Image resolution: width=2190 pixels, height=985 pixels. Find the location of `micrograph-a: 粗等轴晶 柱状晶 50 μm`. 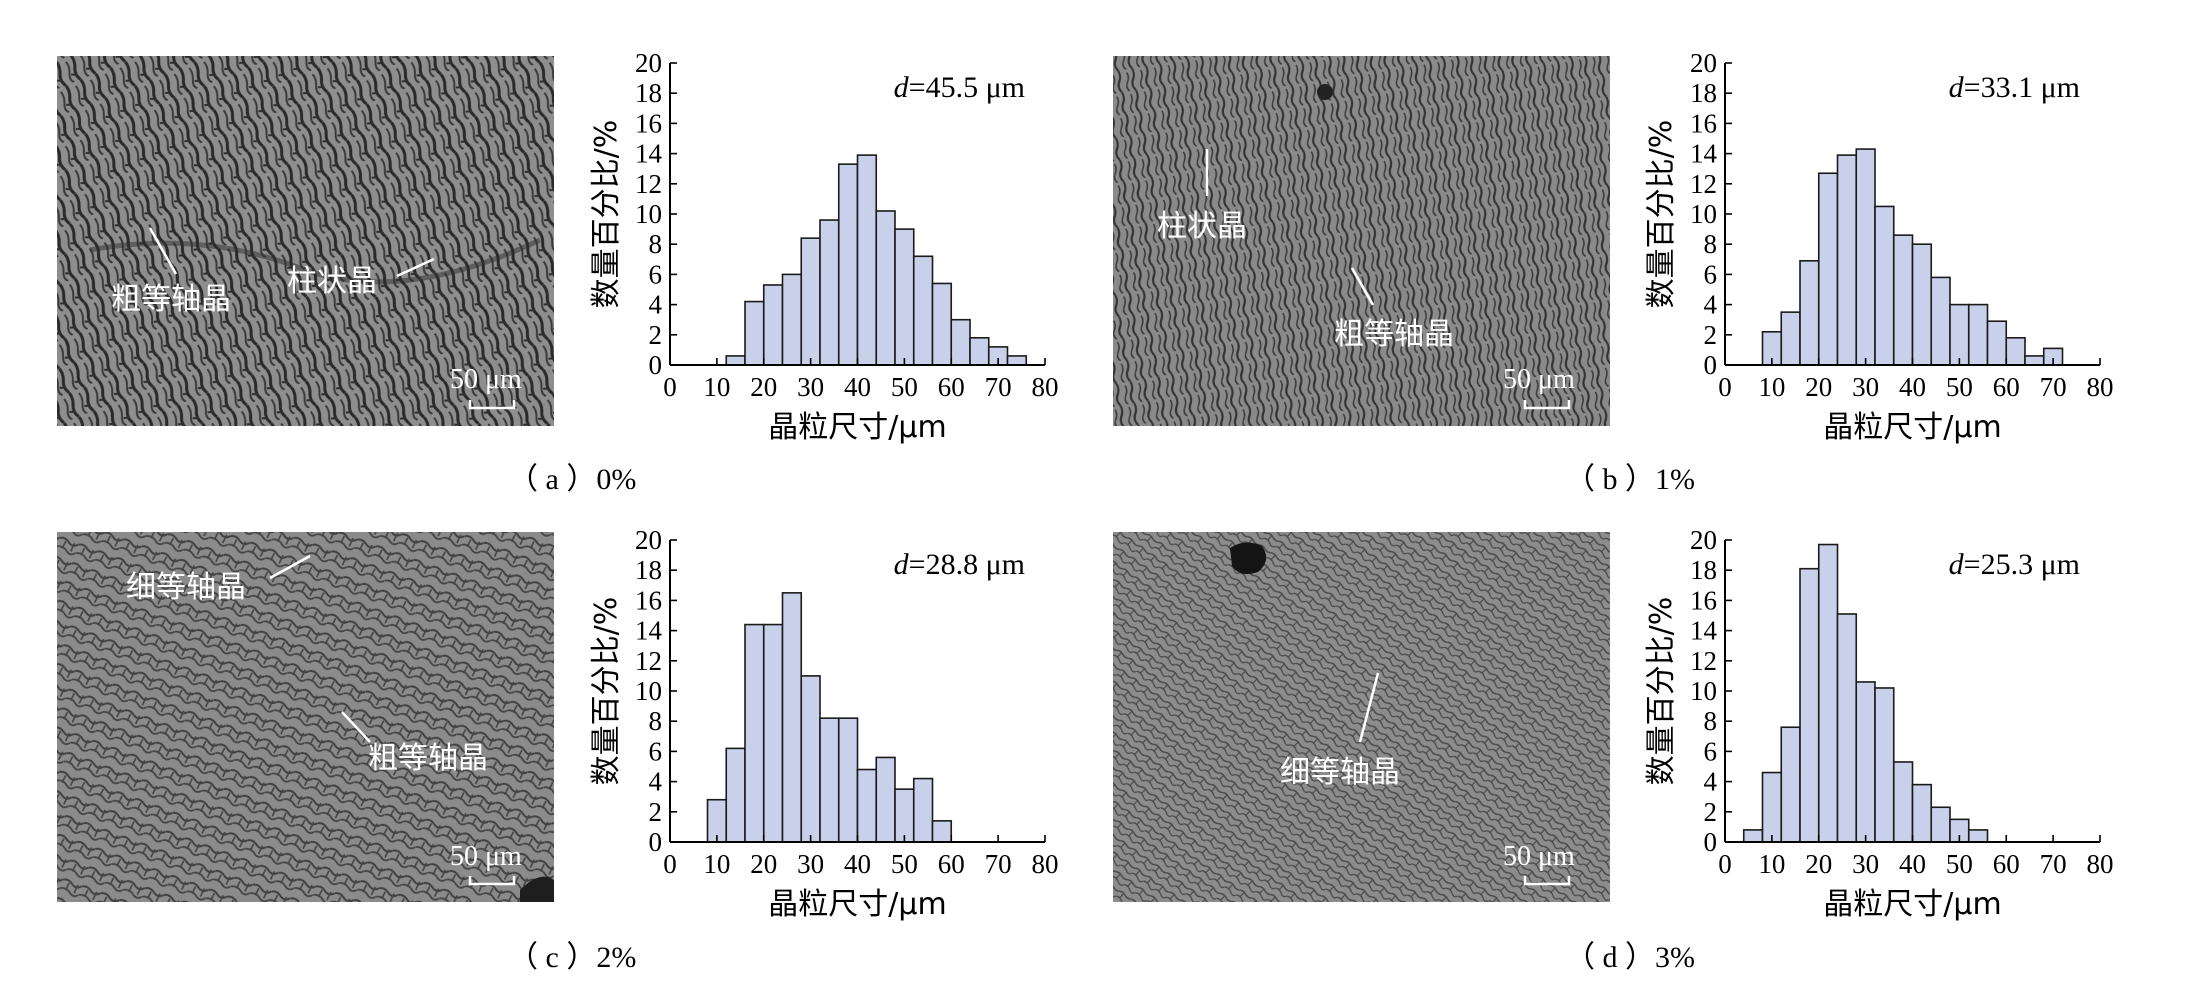

micrograph-a: 粗等轴晶 柱状晶 50 μm is located at coordinates (305, 241).